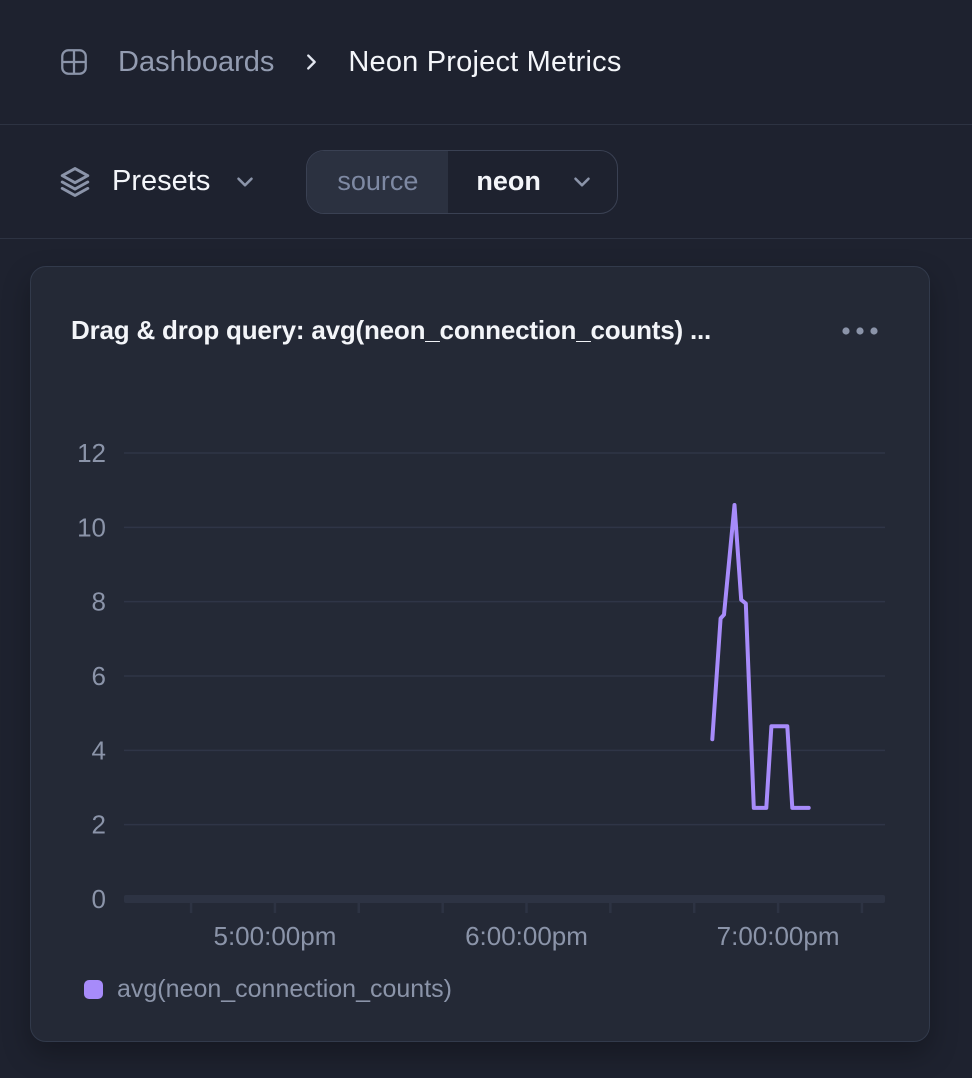  What do you see at coordinates (99, 825) in the screenshot?
I see `svg-text: 2` at bounding box center [99, 825].